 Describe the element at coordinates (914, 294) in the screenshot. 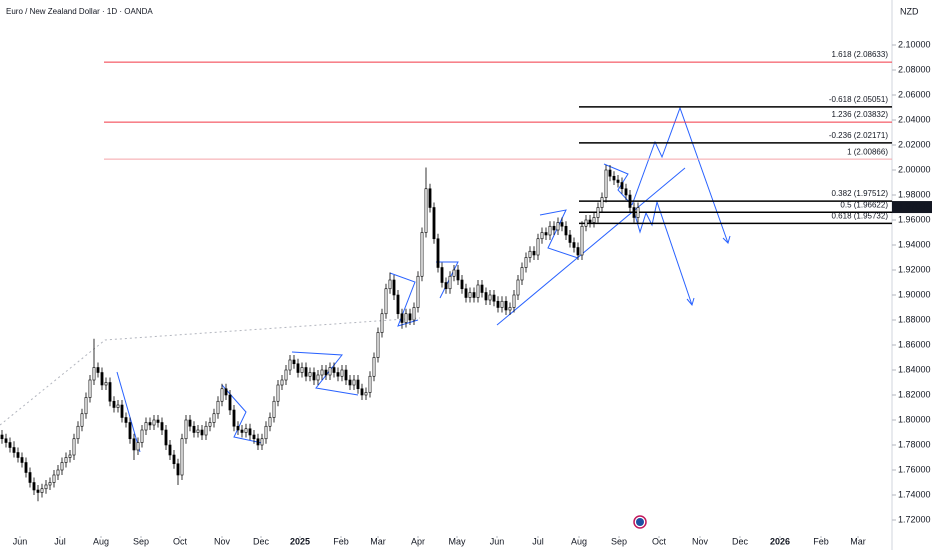

I see `y-tick-label: 1.90000` at that location.